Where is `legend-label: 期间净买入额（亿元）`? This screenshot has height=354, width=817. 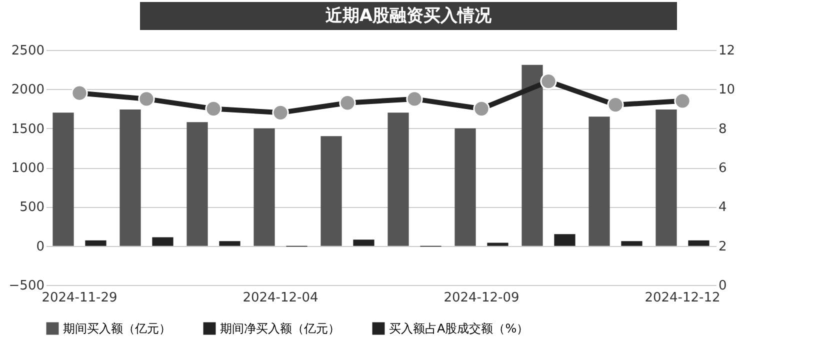
legend-label: 期间净买入额（亿元） is located at coordinates (280, 329).